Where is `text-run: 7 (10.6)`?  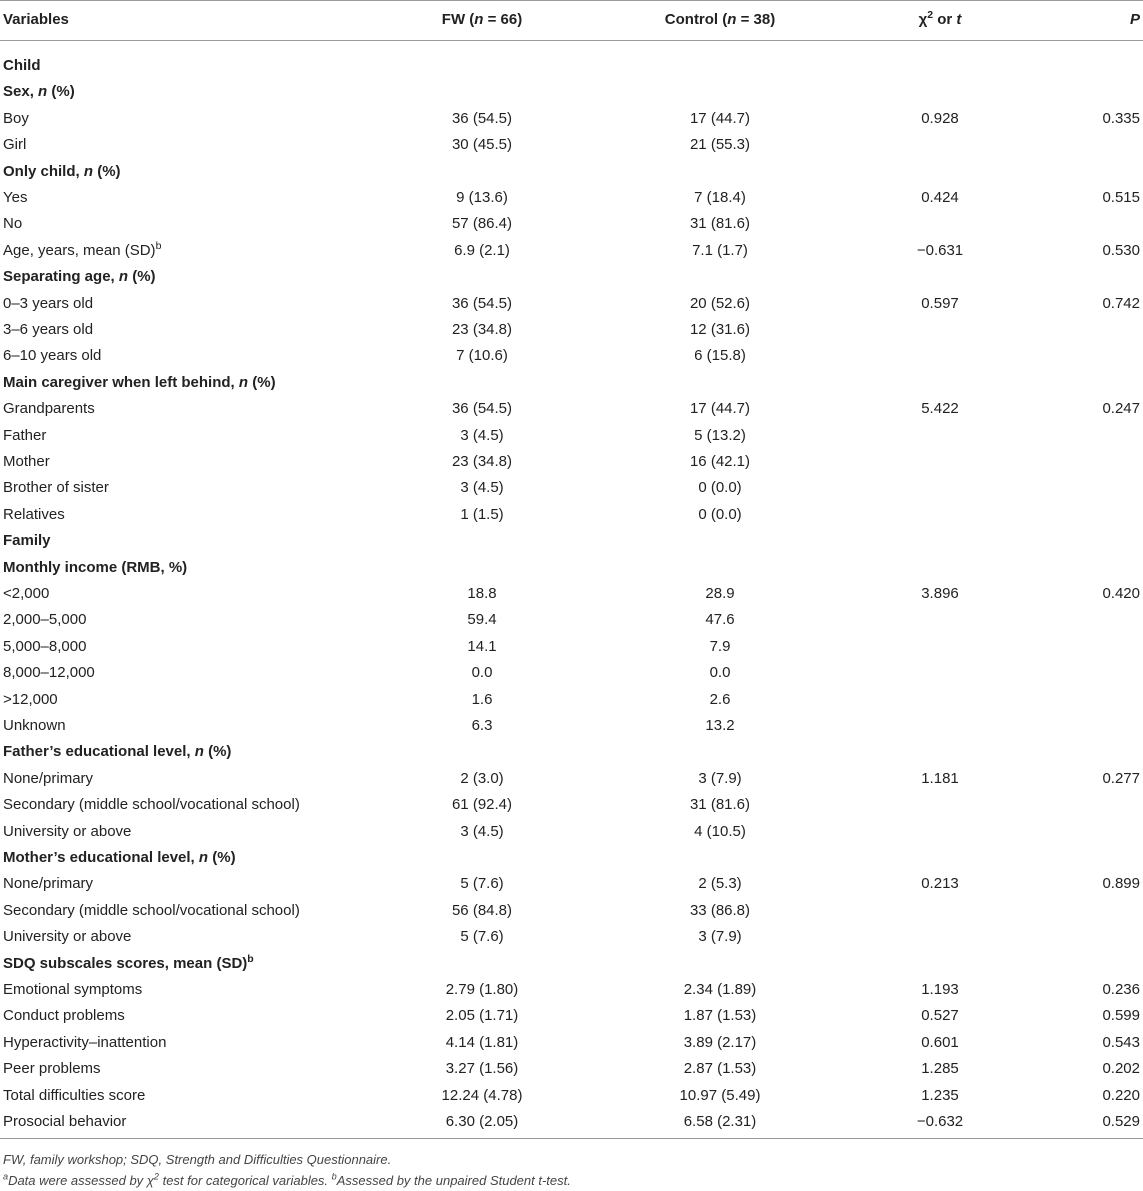
text-run: 7 (10.6) is located at coordinates (482, 356).